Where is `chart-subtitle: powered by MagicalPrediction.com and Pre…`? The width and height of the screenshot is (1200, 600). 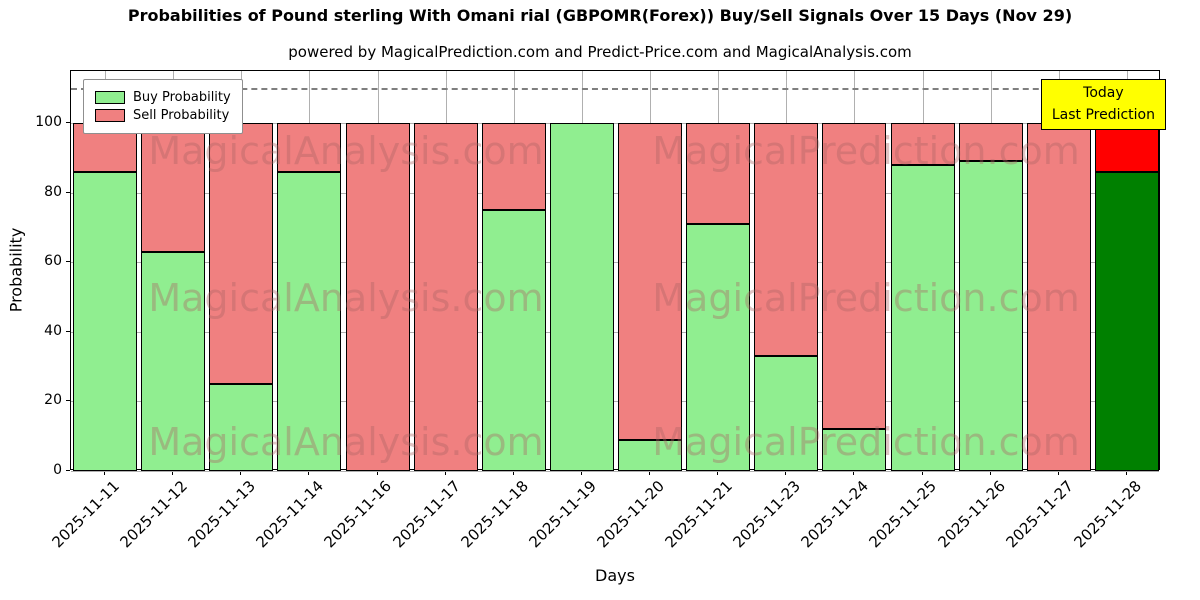
chart-subtitle: powered by MagicalPrediction.com and Pre… is located at coordinates (600, 52).